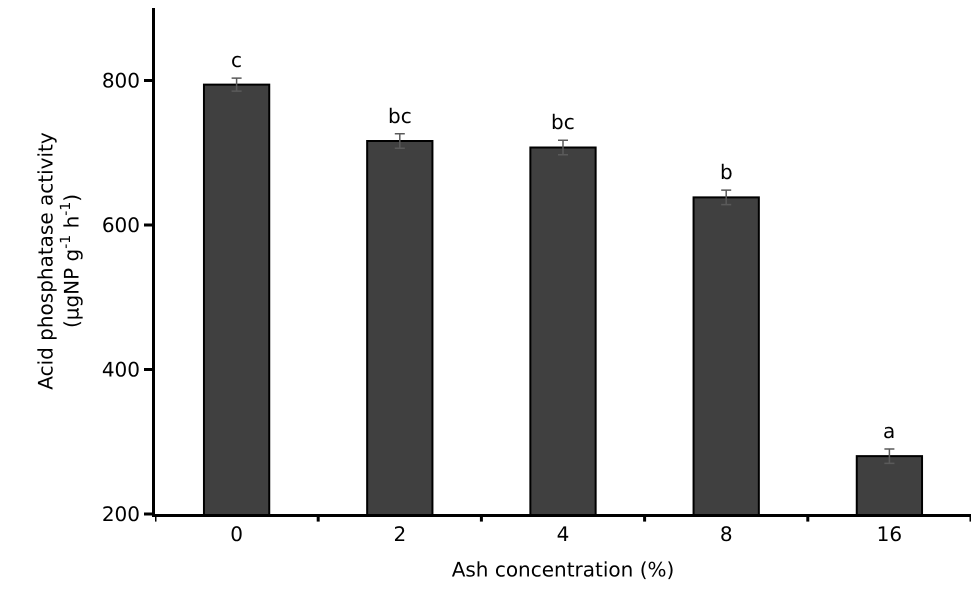  Describe the element at coordinates (889, 431) in the screenshot. I see `data-label: a` at that location.